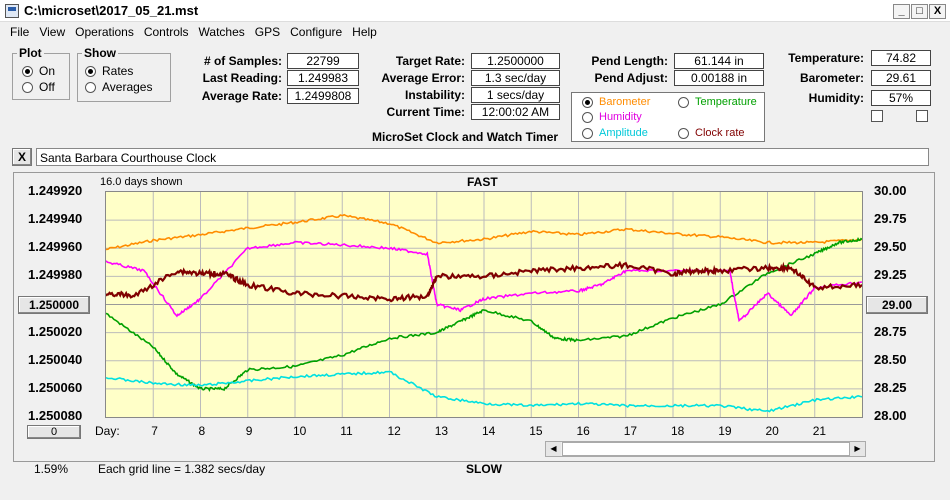 The width and height of the screenshot is (950, 500). What do you see at coordinates (346, 431) in the screenshot?
I see `x-tick: 11` at bounding box center [346, 431].